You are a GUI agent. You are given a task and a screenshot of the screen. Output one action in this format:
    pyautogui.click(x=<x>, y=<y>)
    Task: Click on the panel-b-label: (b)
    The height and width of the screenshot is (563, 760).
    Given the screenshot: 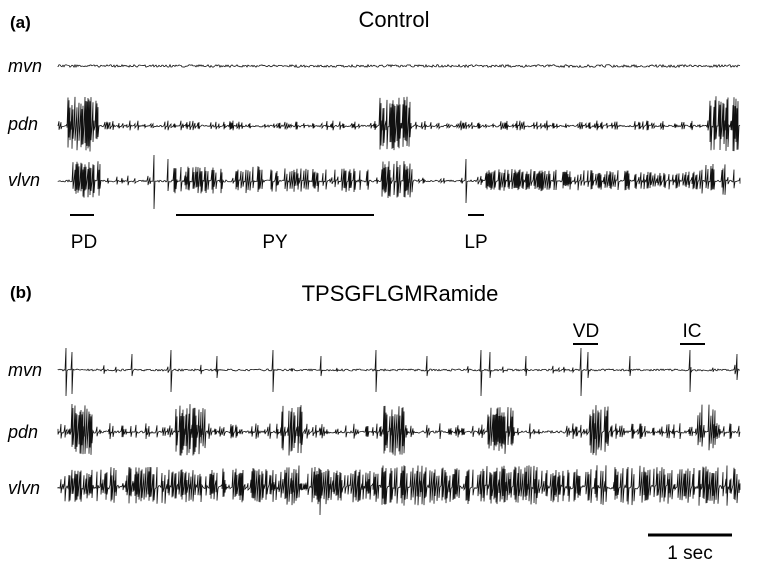 What is the action you would take?
    pyautogui.click(x=21, y=292)
    